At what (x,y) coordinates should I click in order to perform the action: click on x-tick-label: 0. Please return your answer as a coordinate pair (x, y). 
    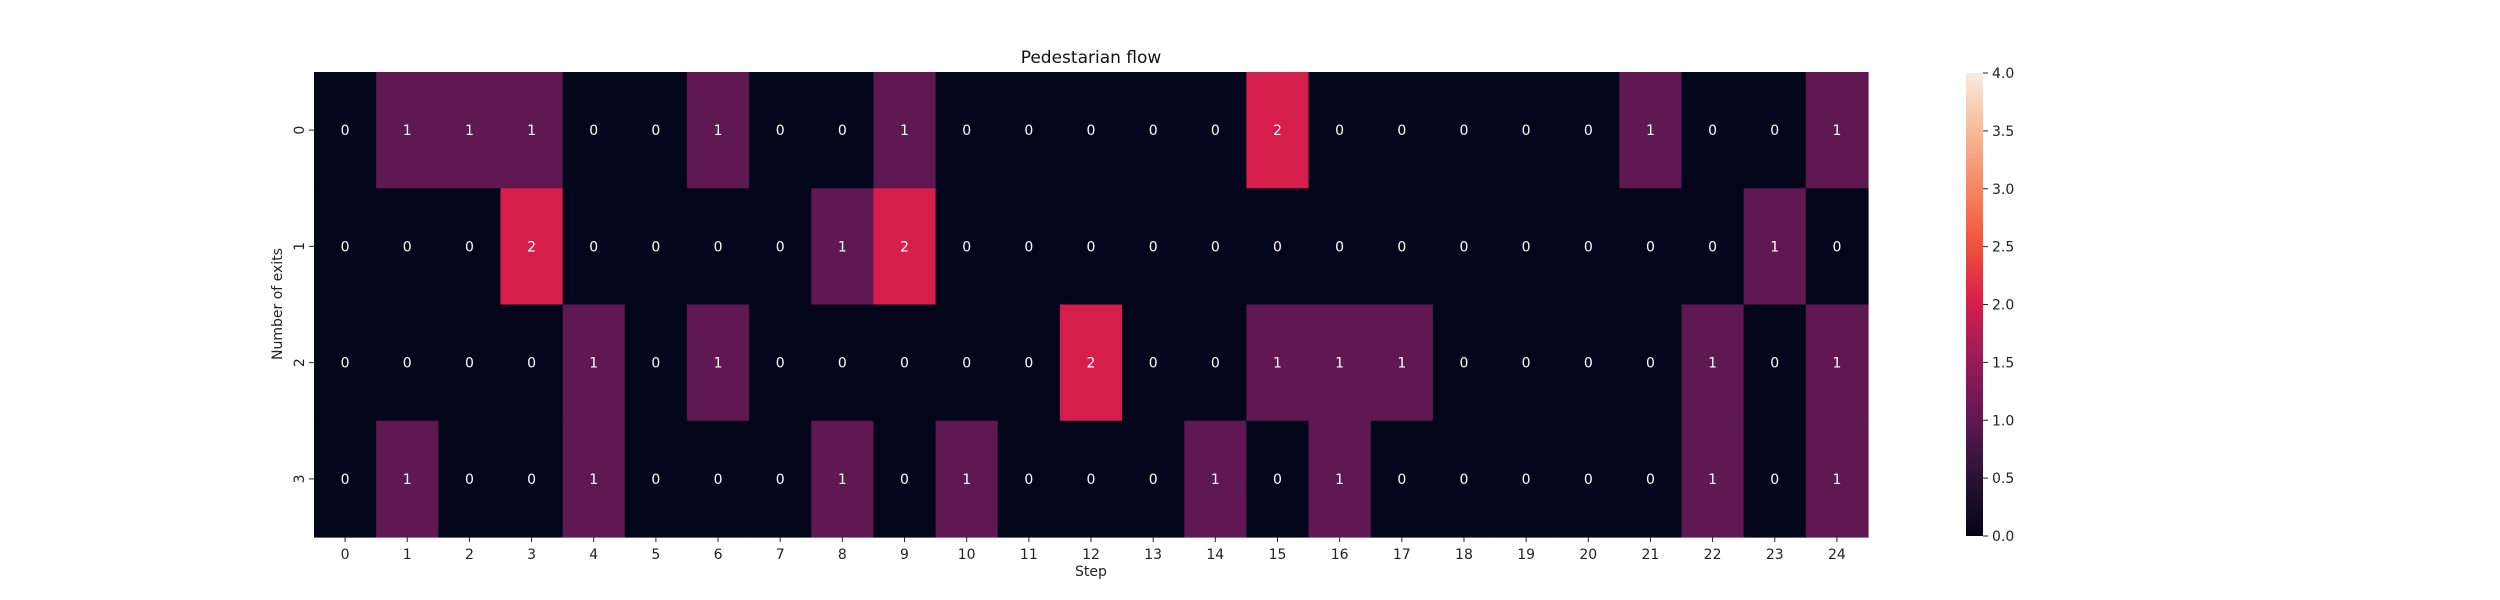
    Looking at the image, I should click on (345, 555).